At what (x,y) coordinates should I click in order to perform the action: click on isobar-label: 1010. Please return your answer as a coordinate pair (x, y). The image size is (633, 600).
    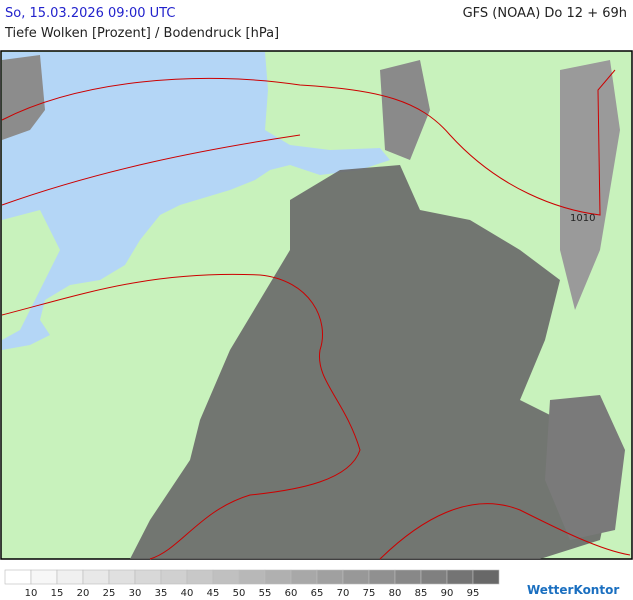
    Looking at the image, I should click on (582, 218).